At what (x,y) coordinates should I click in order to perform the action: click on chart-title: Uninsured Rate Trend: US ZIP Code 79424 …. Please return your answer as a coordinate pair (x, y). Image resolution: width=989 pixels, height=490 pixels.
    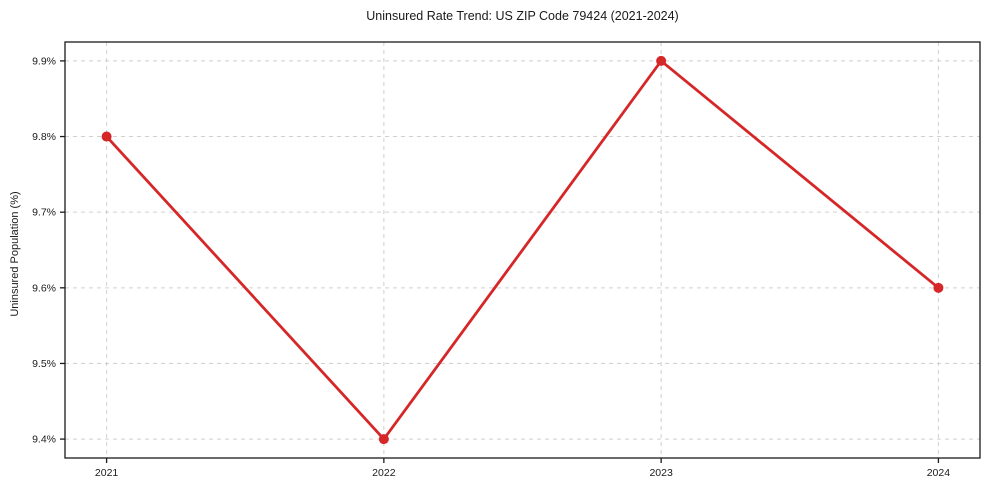
    Looking at the image, I should click on (522, 16).